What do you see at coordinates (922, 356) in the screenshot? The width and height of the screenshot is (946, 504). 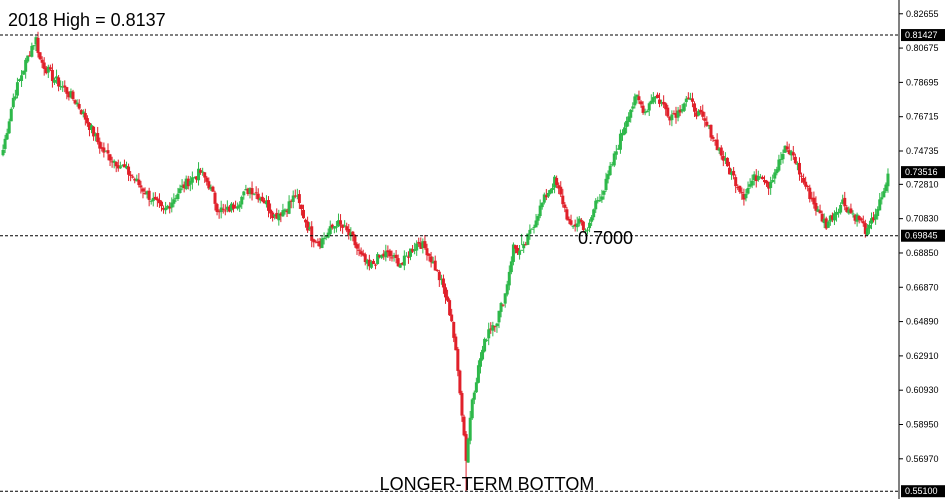 I see `price-tick-label: 0.62910` at bounding box center [922, 356].